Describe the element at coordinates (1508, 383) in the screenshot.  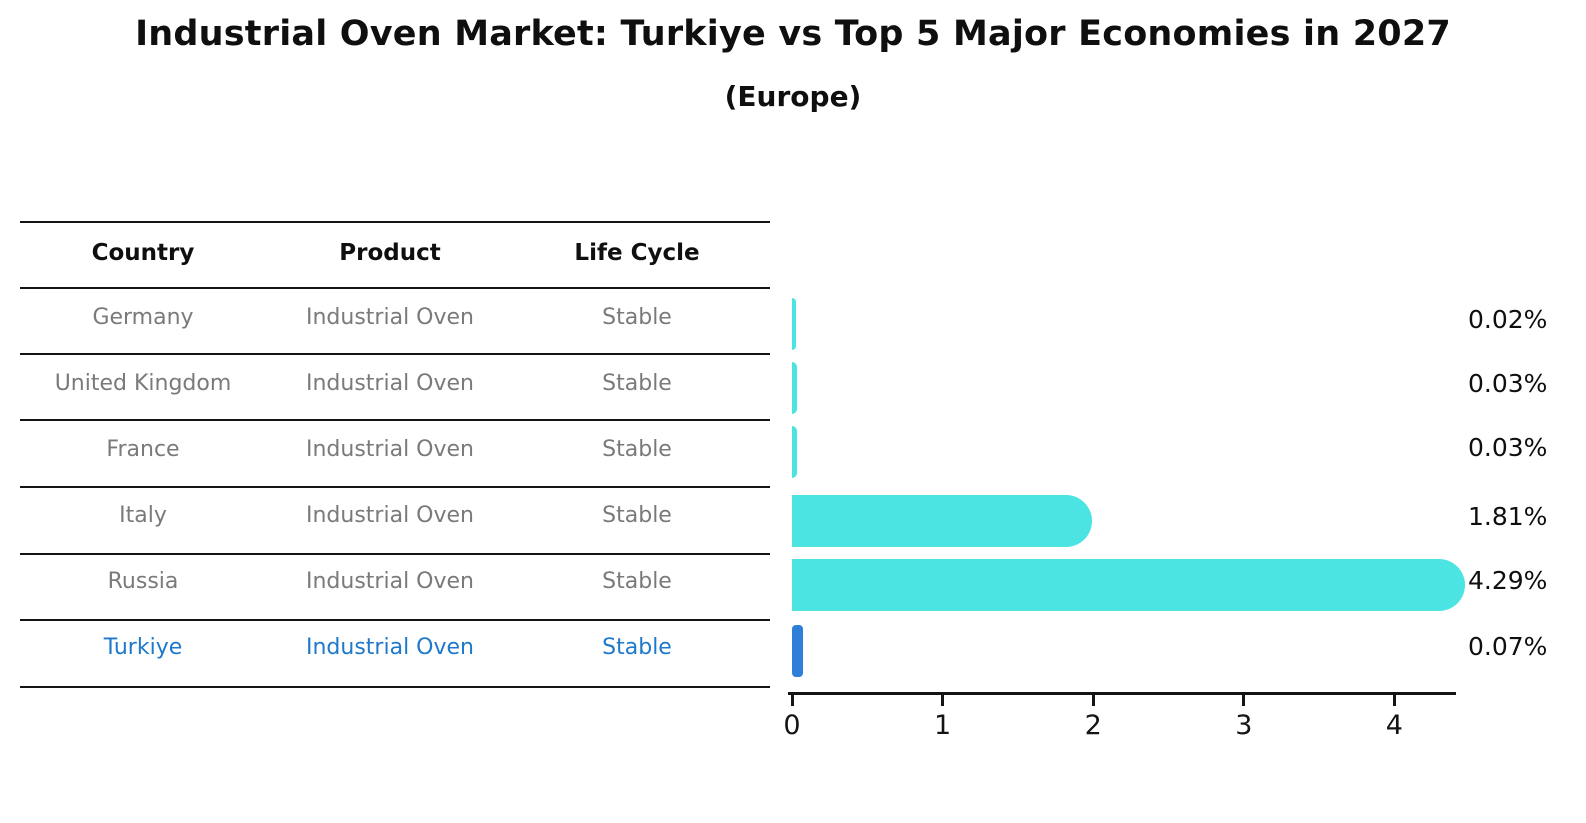
I see `value-label-united-kingdom: 0.03%` at that location.